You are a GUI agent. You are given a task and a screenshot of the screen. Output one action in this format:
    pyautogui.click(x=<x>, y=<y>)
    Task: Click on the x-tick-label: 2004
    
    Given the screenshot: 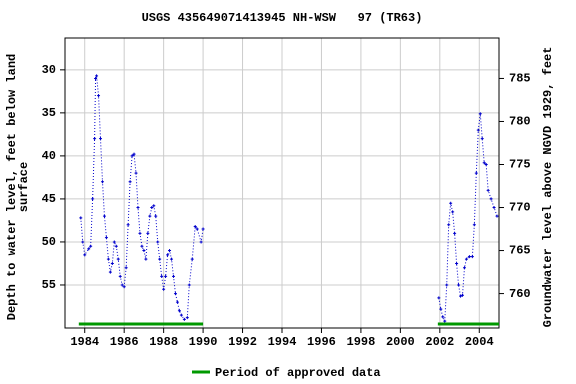 What is the action you would take?
    pyautogui.click(x=479, y=342)
    